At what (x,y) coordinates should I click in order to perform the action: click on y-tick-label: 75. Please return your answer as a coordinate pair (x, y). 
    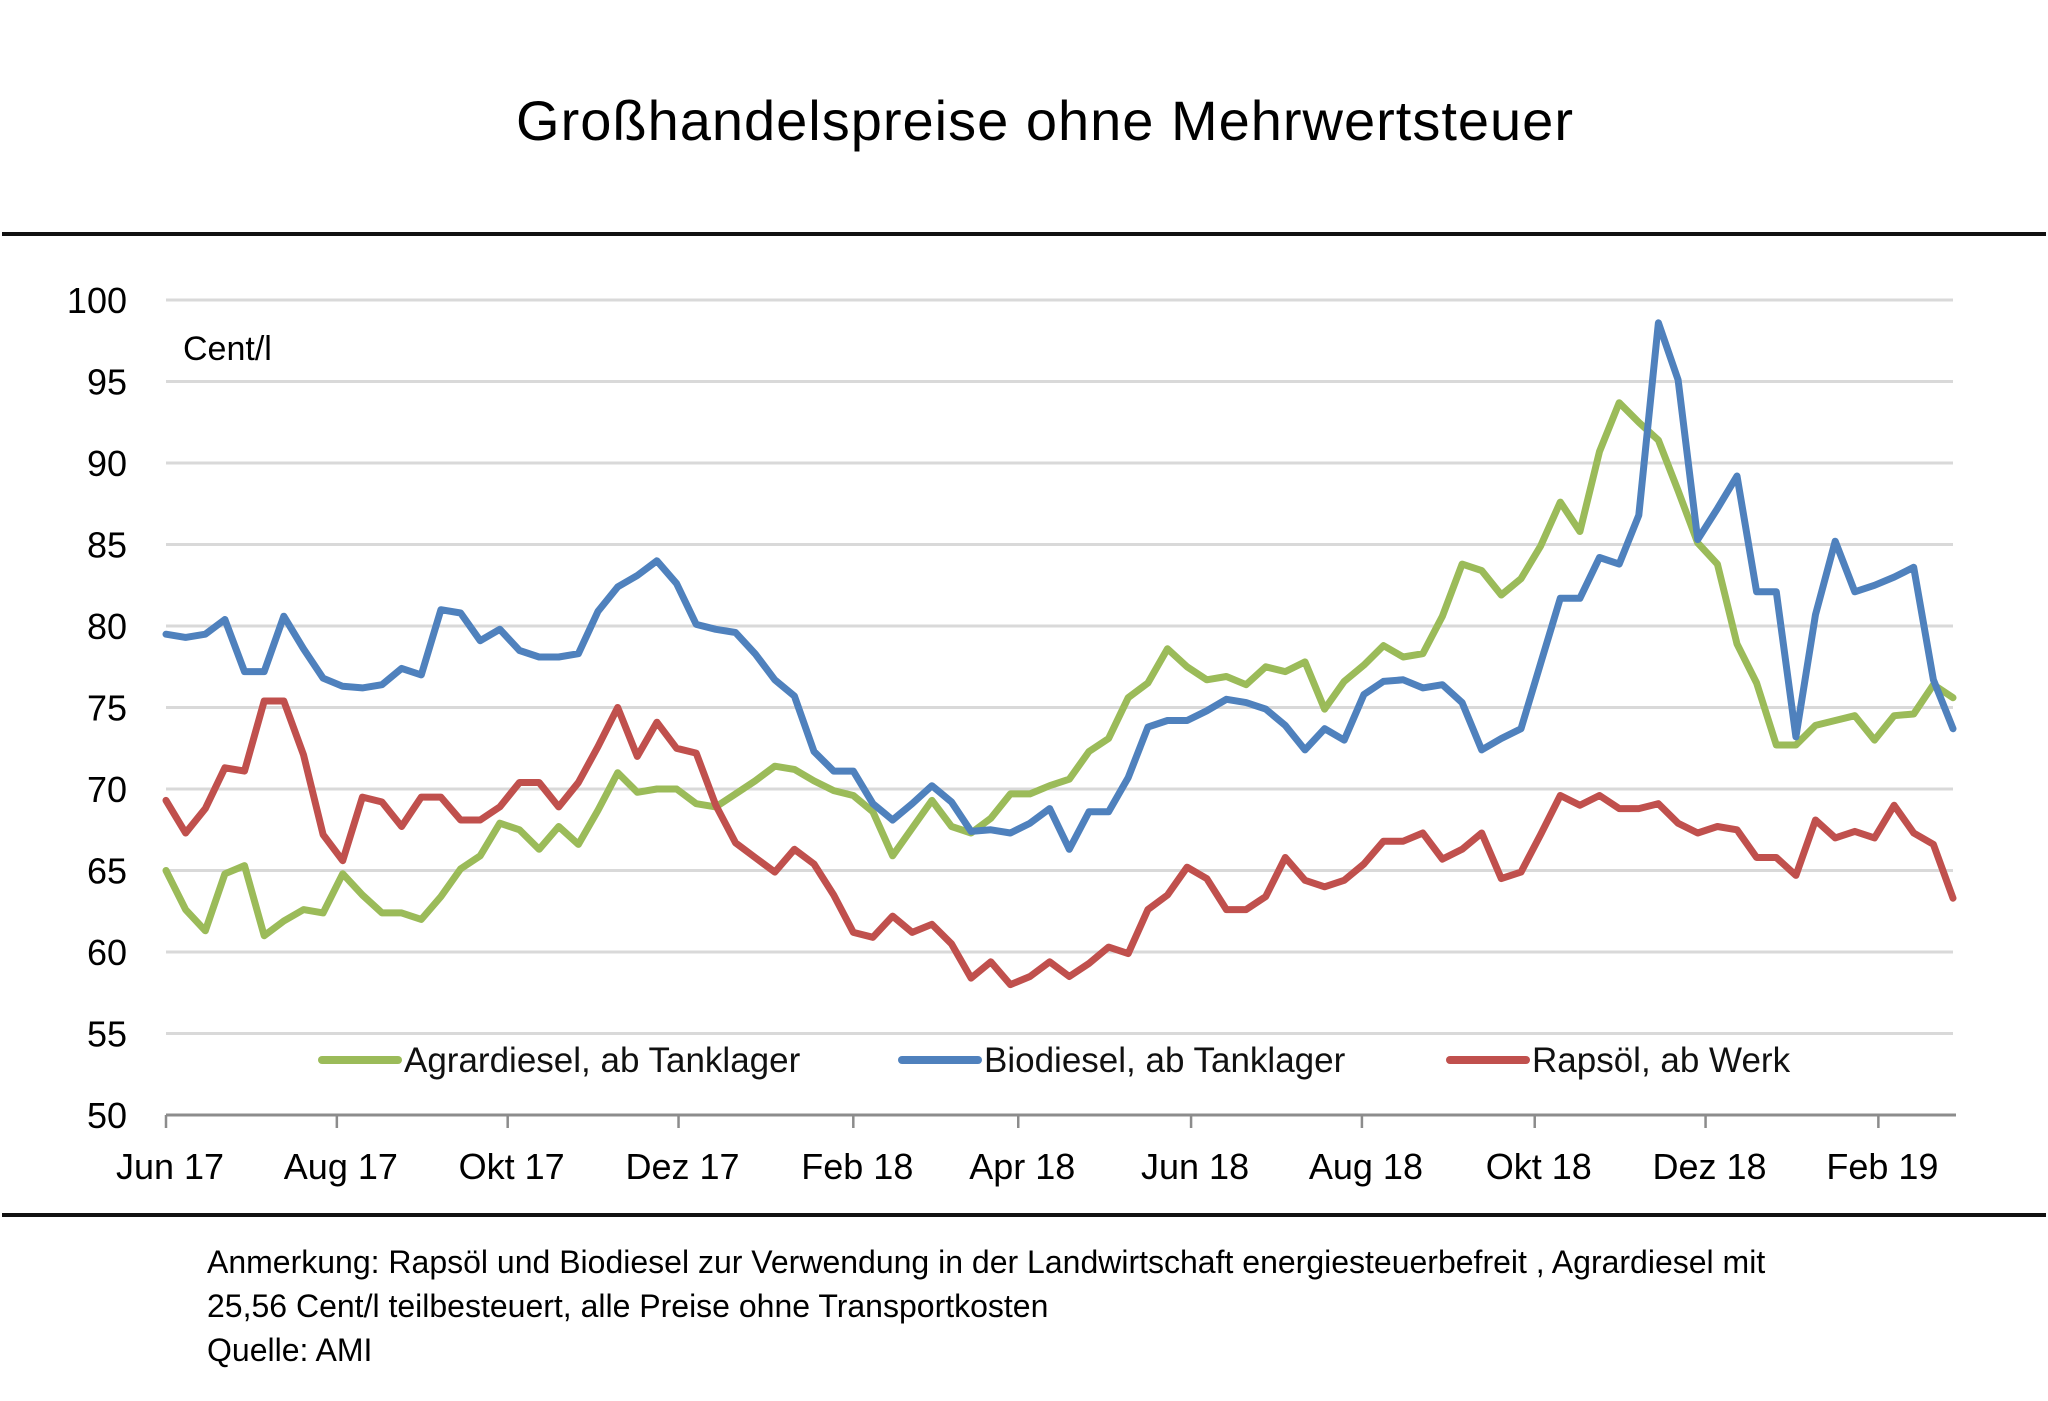
    Looking at the image, I should click on (107, 708).